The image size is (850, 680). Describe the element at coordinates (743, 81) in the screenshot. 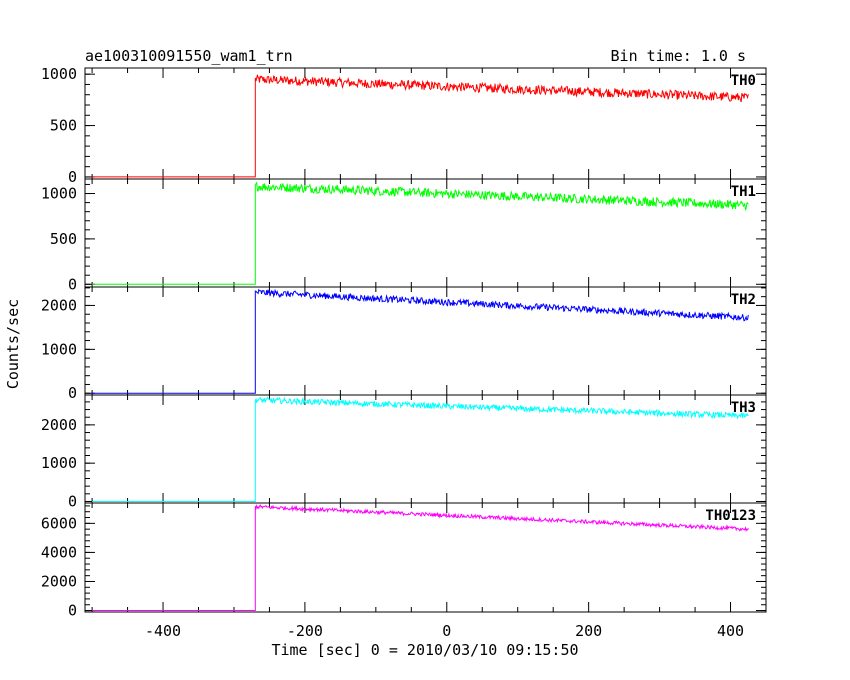

I see `panel-label: TH0` at that location.